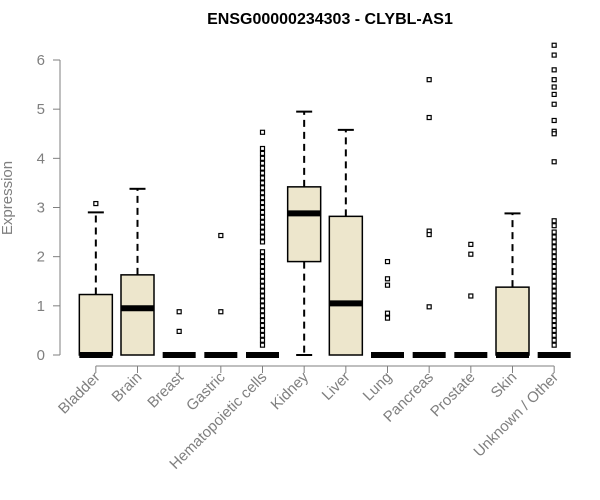 This screenshot has width=600, height=500. I want to click on y-tick-label: 3, so click(41, 208).